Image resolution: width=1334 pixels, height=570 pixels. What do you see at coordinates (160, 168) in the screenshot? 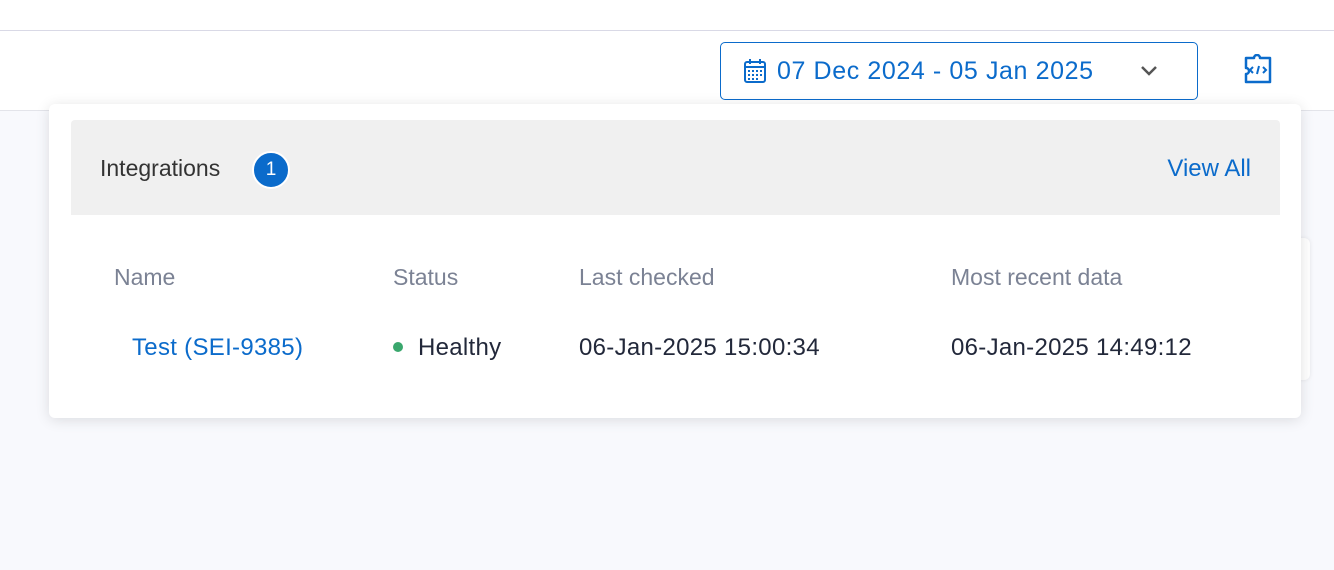
I see `integrations-title: Integrations` at bounding box center [160, 168].